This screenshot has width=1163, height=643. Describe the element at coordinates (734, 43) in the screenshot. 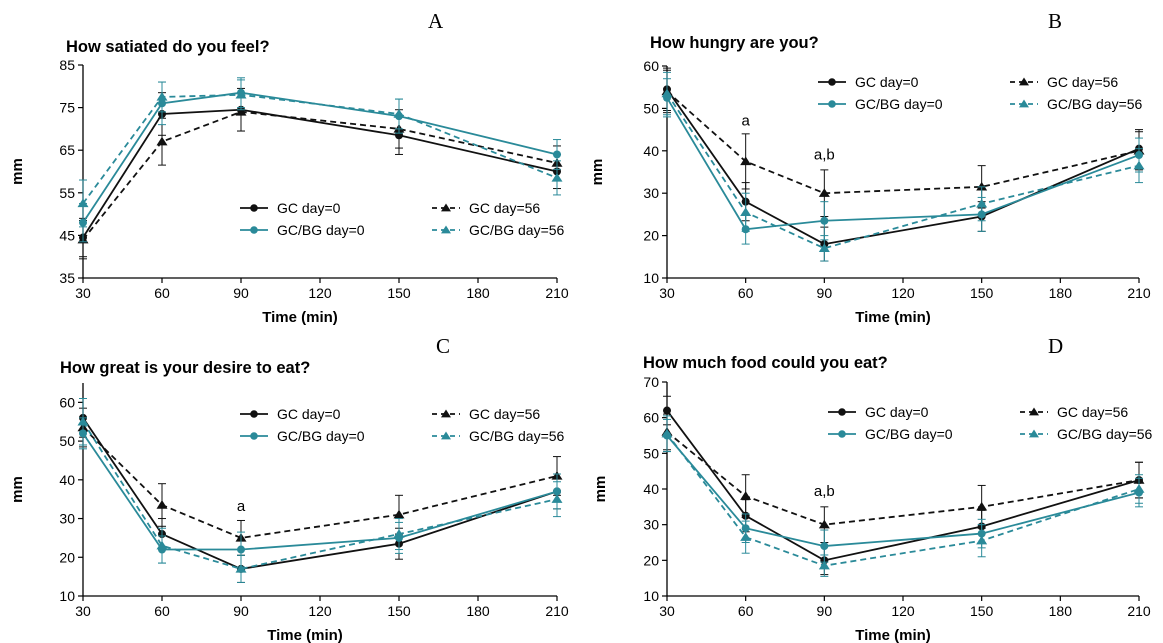

I see `chart-title-b: How hungry are you?` at that location.